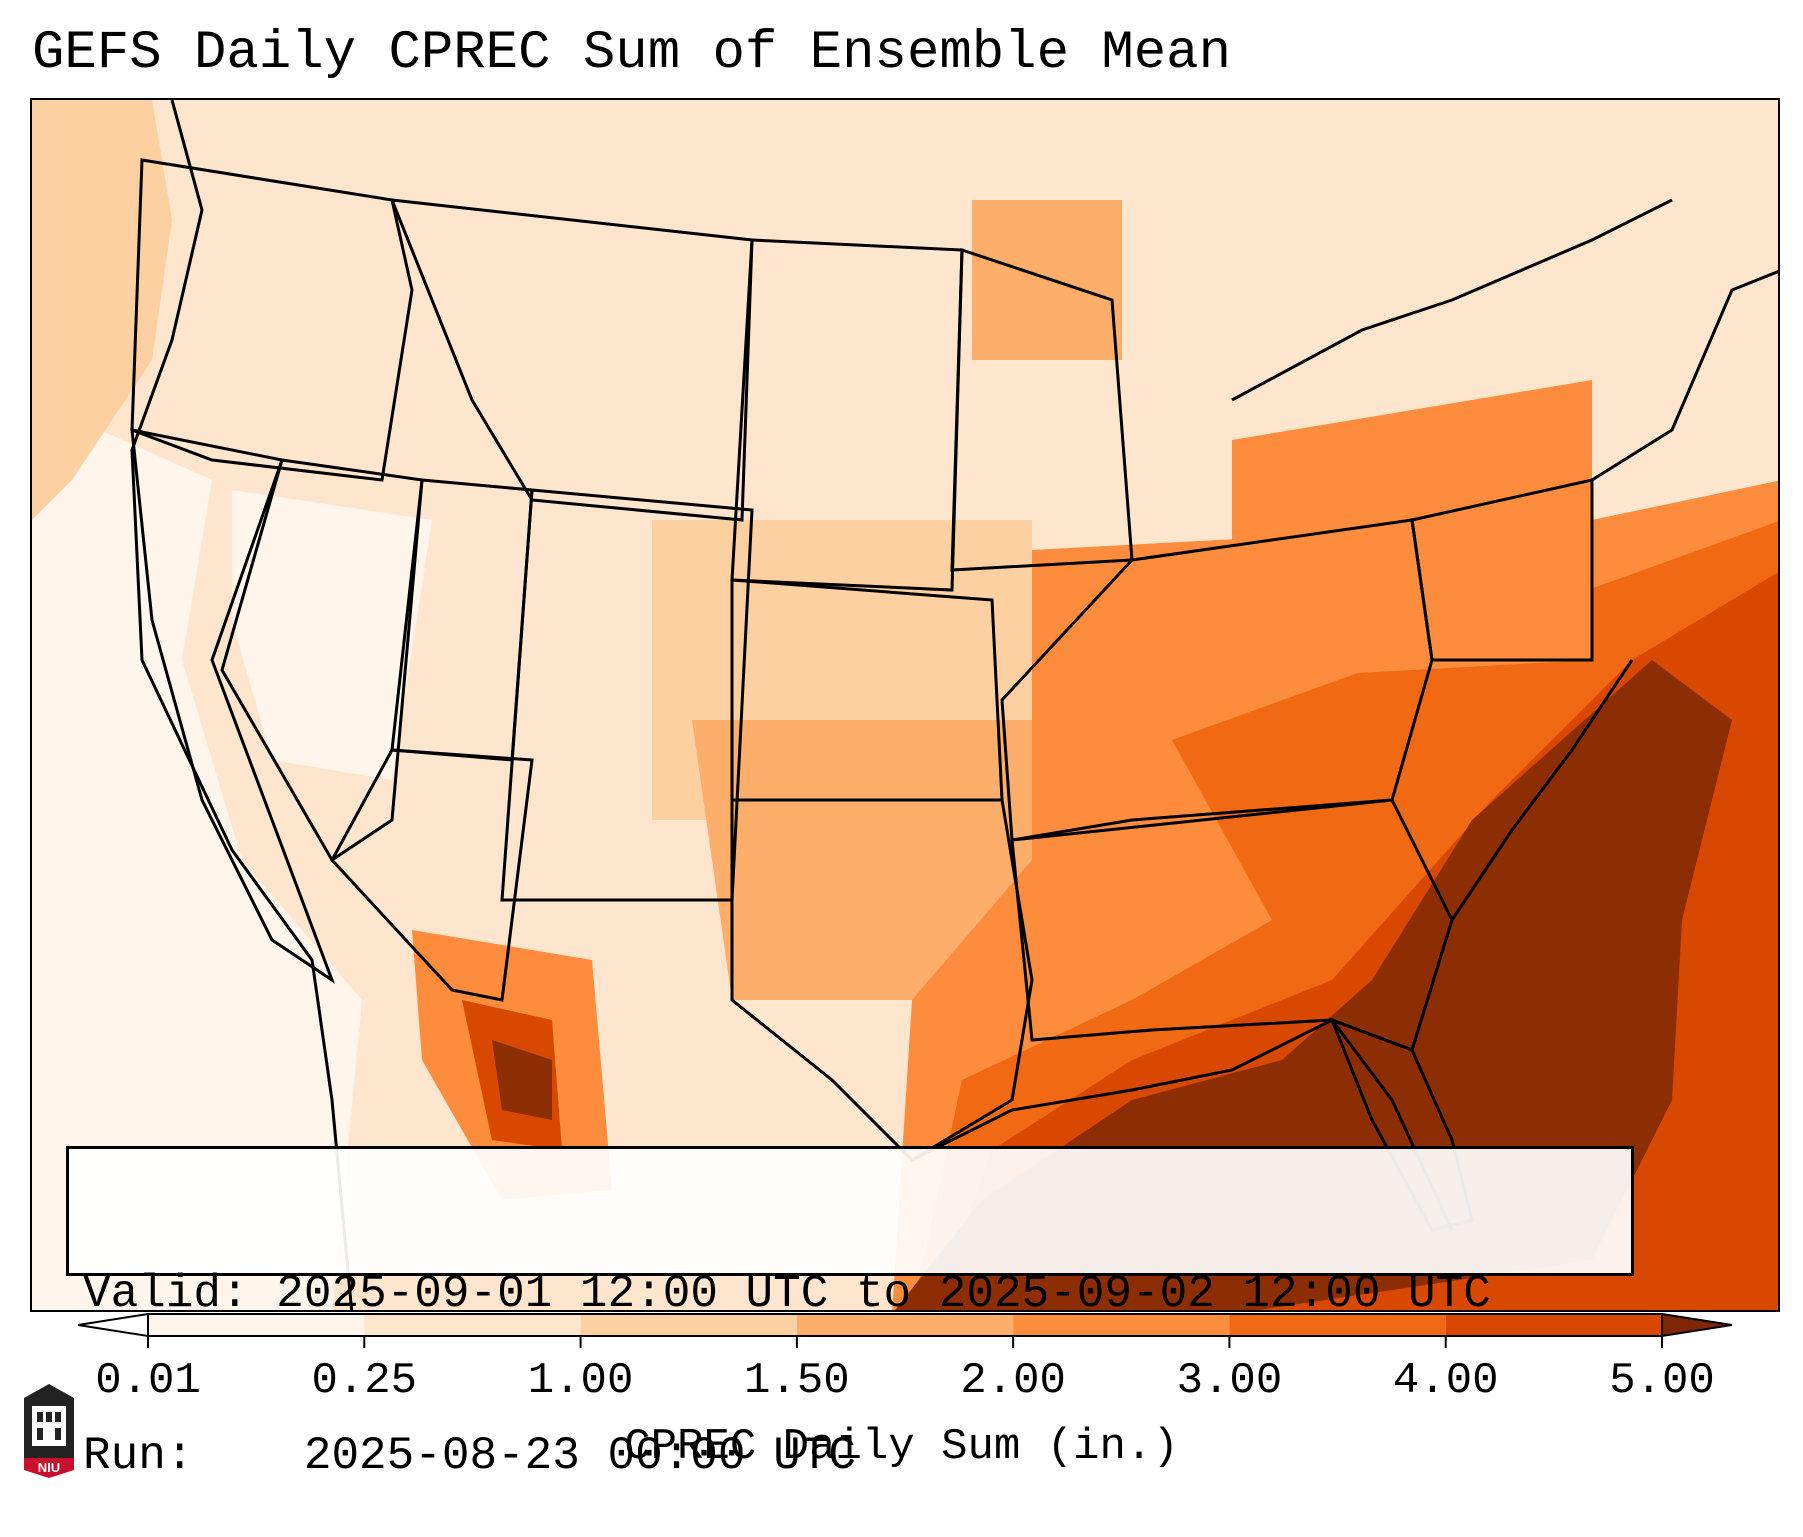  I want to click on colorbar-outline, so click(905, 1325).